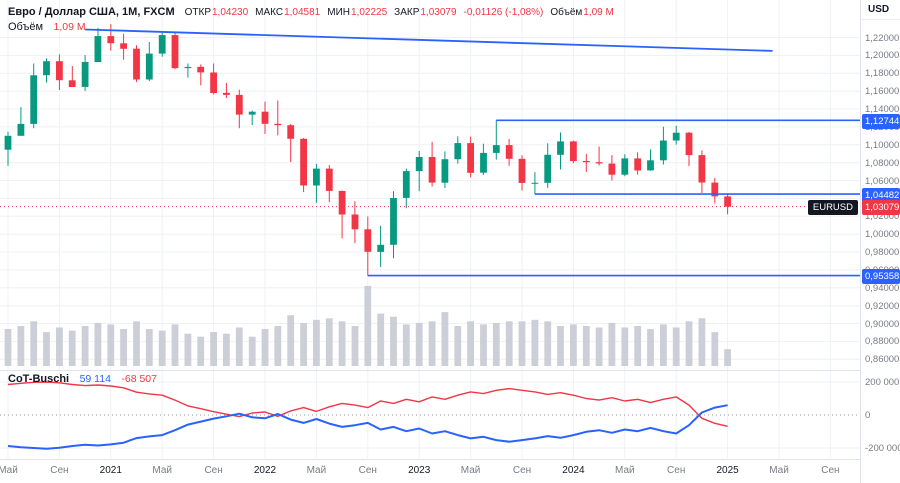 This screenshot has width=900, height=483. Describe the element at coordinates (367, 404) in the screenshot. I see `cot-red-line` at that location.